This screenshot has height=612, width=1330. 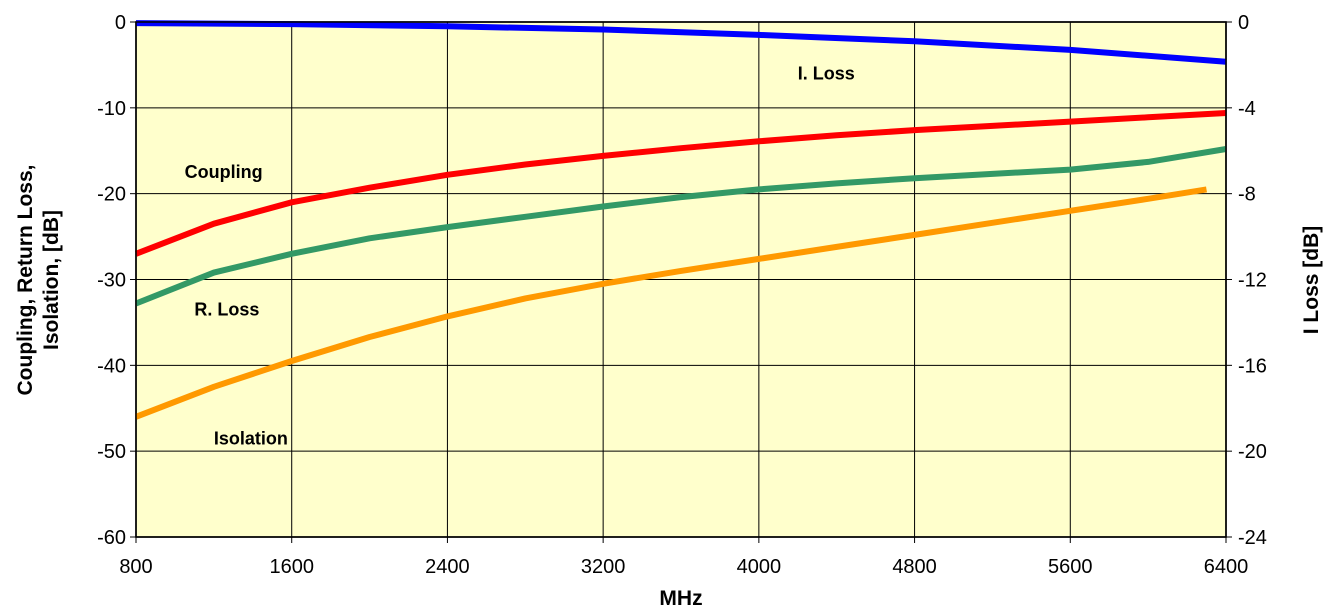 What do you see at coordinates (120, 23) in the screenshot?
I see `y-left-tick-label: 0` at bounding box center [120, 23].